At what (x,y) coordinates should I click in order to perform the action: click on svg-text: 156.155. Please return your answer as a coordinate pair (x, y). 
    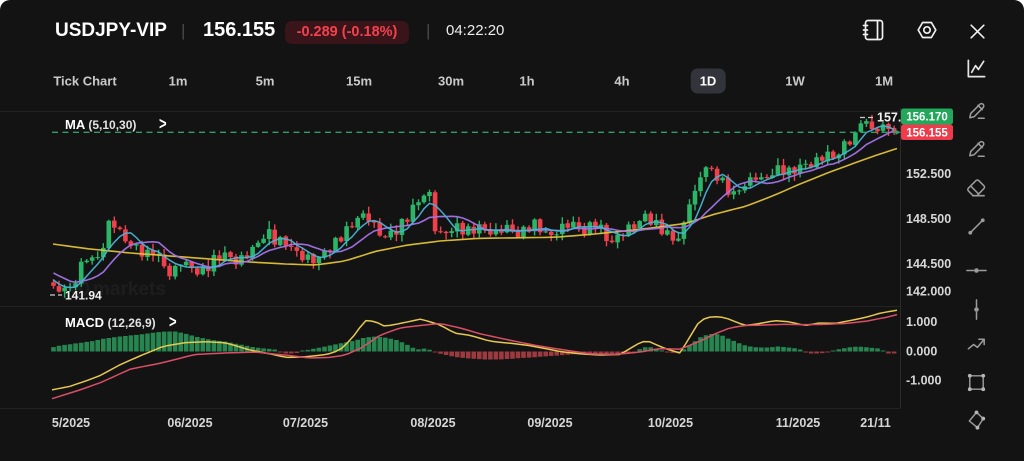
    Looking at the image, I should click on (927, 134).